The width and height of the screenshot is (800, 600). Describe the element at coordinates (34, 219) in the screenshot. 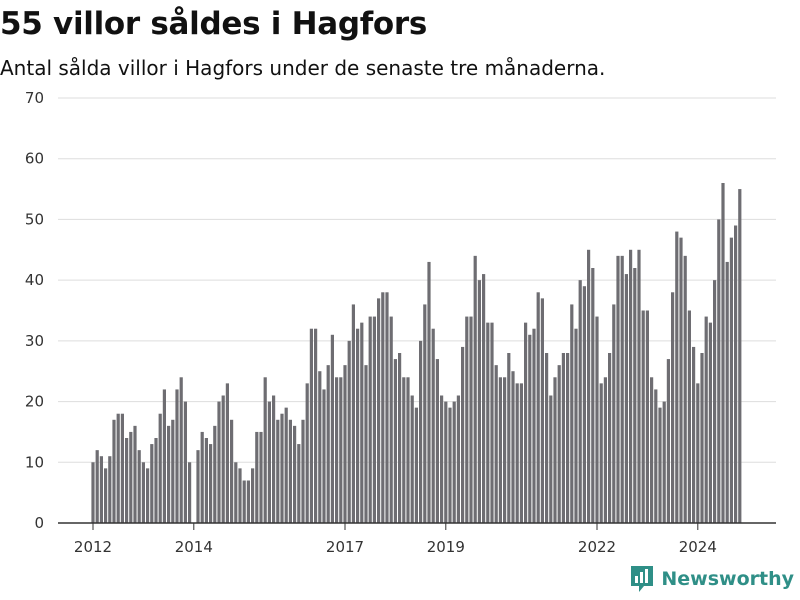

I see `y-tick-label: 50` at that location.